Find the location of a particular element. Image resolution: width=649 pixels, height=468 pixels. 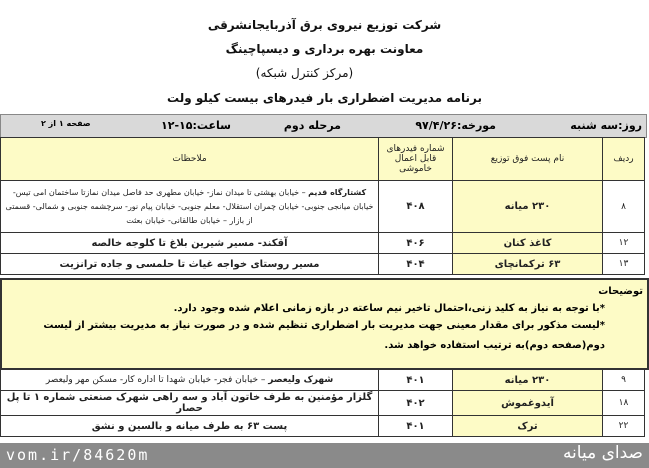

feeder: ۴۰۶ is located at coordinates (415, 243).